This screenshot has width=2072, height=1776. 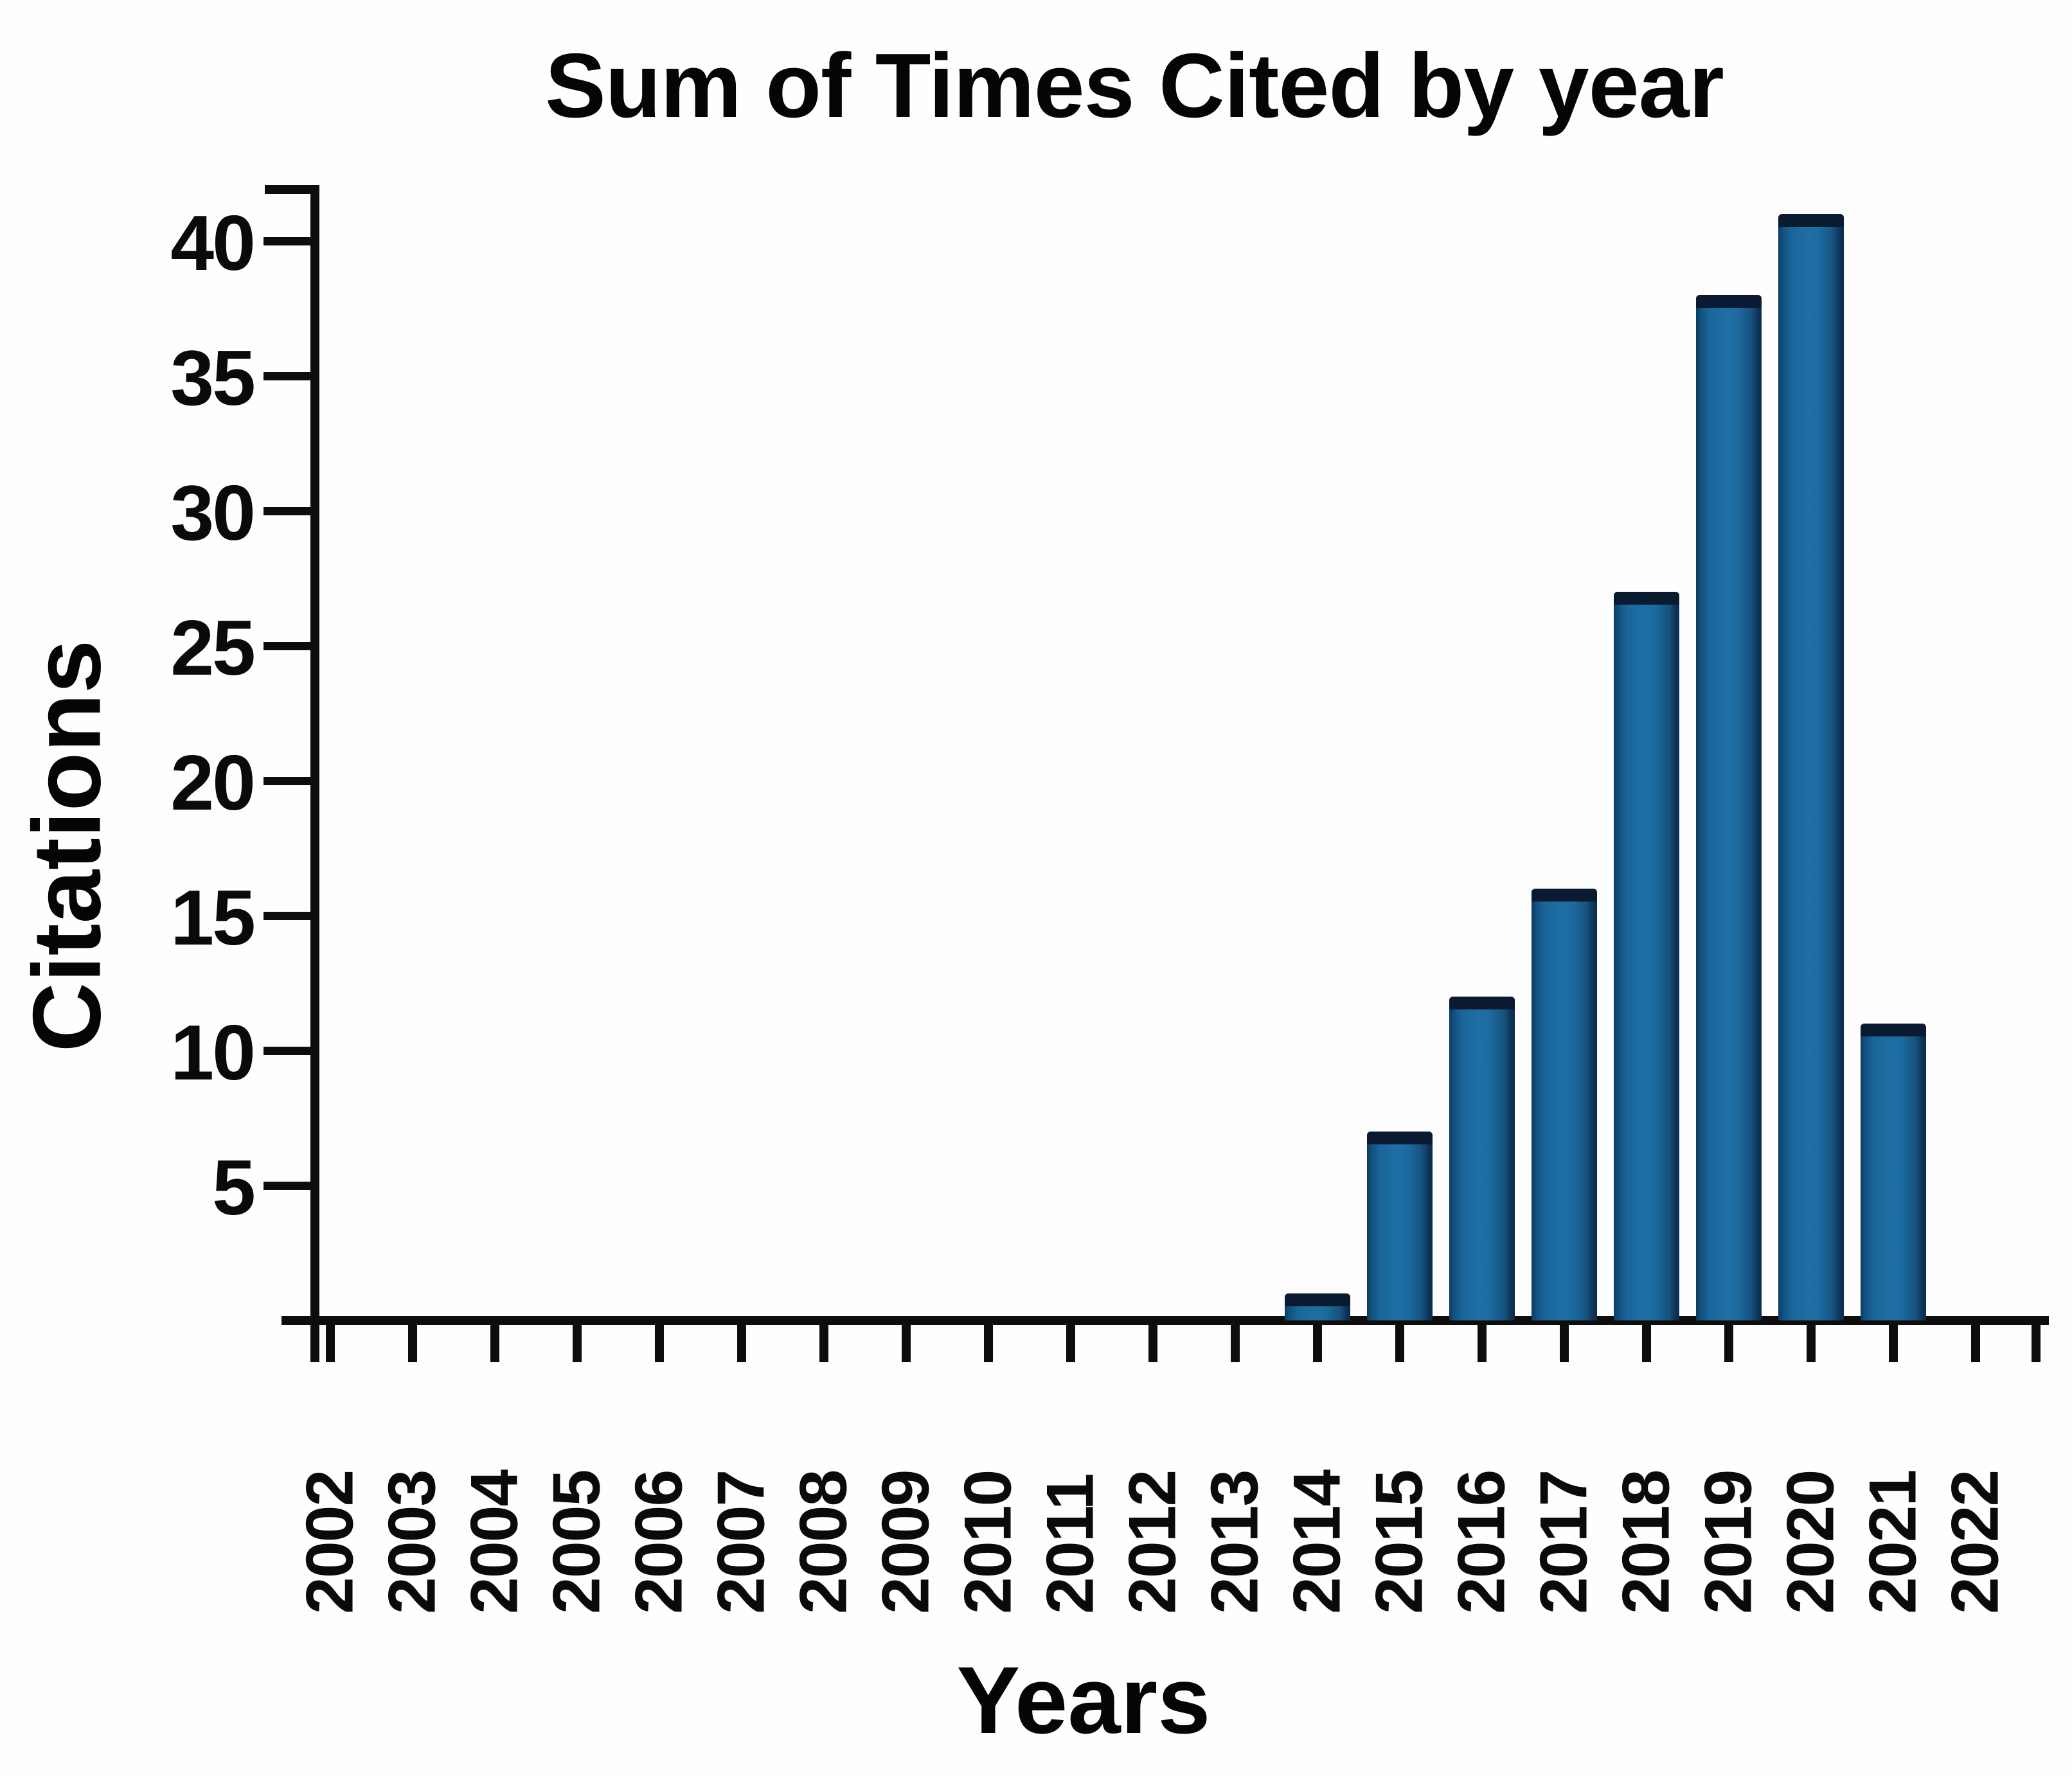 I want to click on x-tick-label-year: 2007, so click(x=741, y=1542).